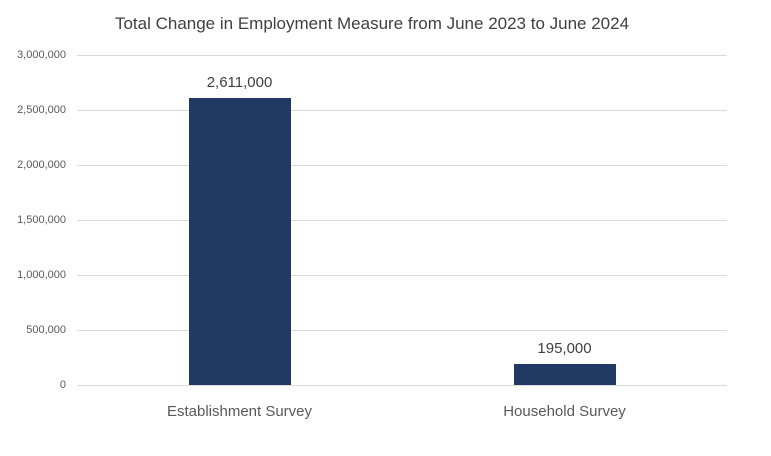 This screenshot has width=771, height=456. I want to click on y-axis-tick-label: 2,500,000, so click(41, 110).